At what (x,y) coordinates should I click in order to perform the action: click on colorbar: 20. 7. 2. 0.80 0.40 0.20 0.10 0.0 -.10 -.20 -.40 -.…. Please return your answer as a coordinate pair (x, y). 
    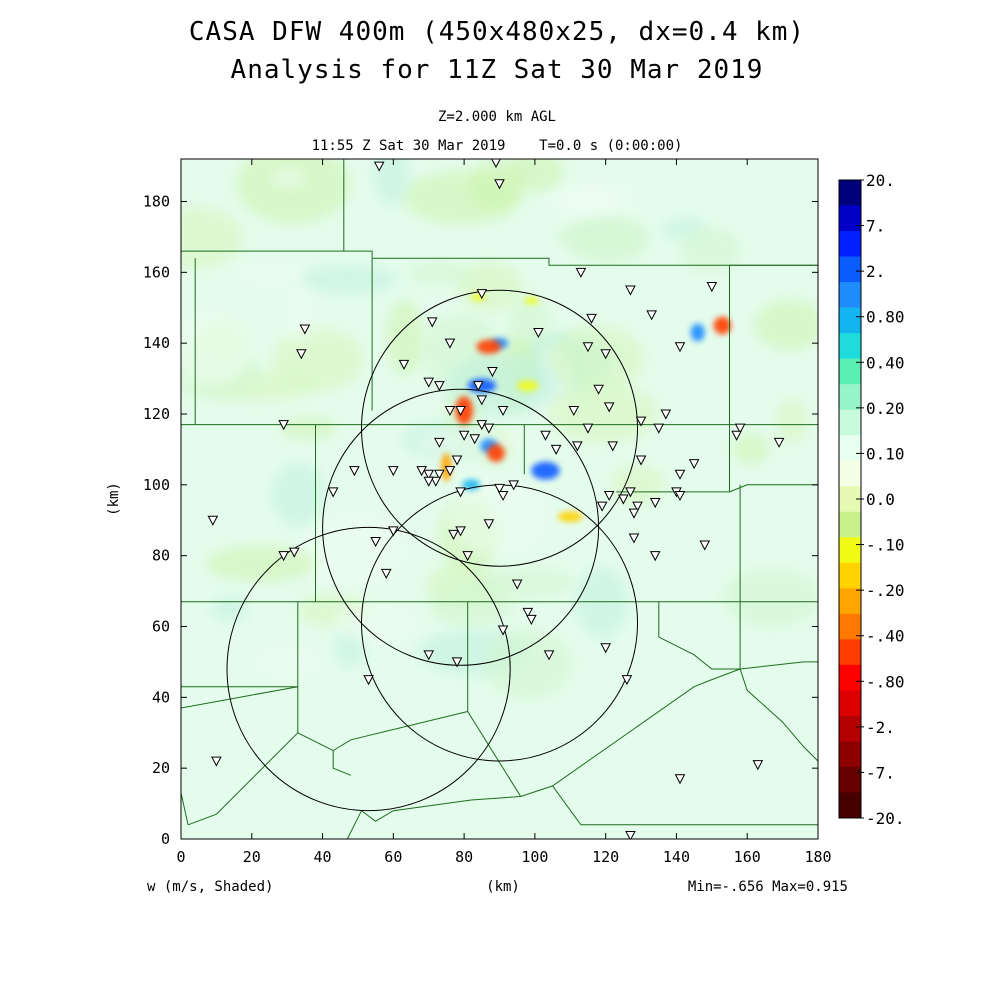
    Looking at the image, I should click on (871, 499).